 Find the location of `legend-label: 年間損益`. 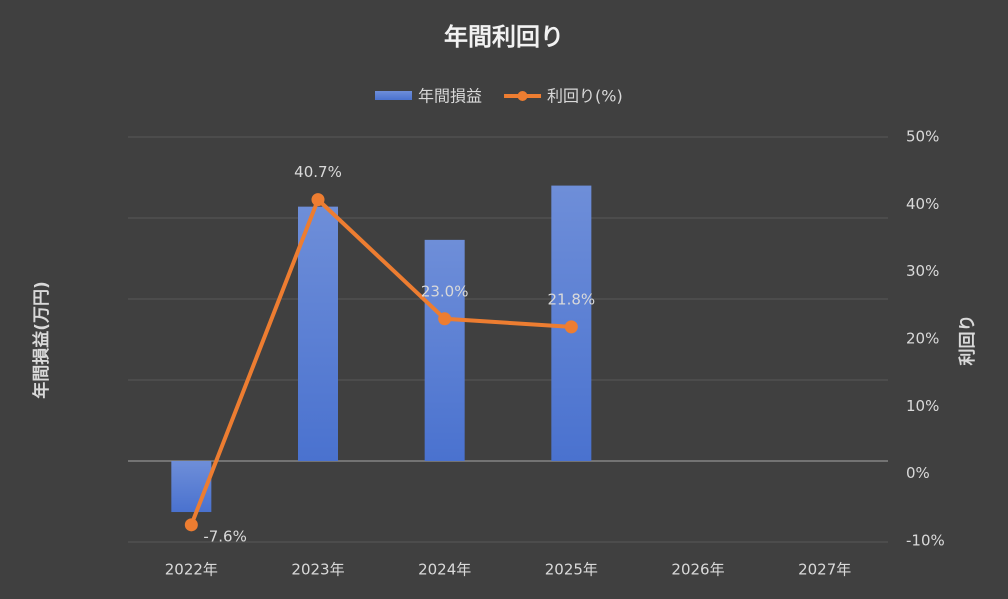

legend-label: 年間損益 is located at coordinates (450, 96).